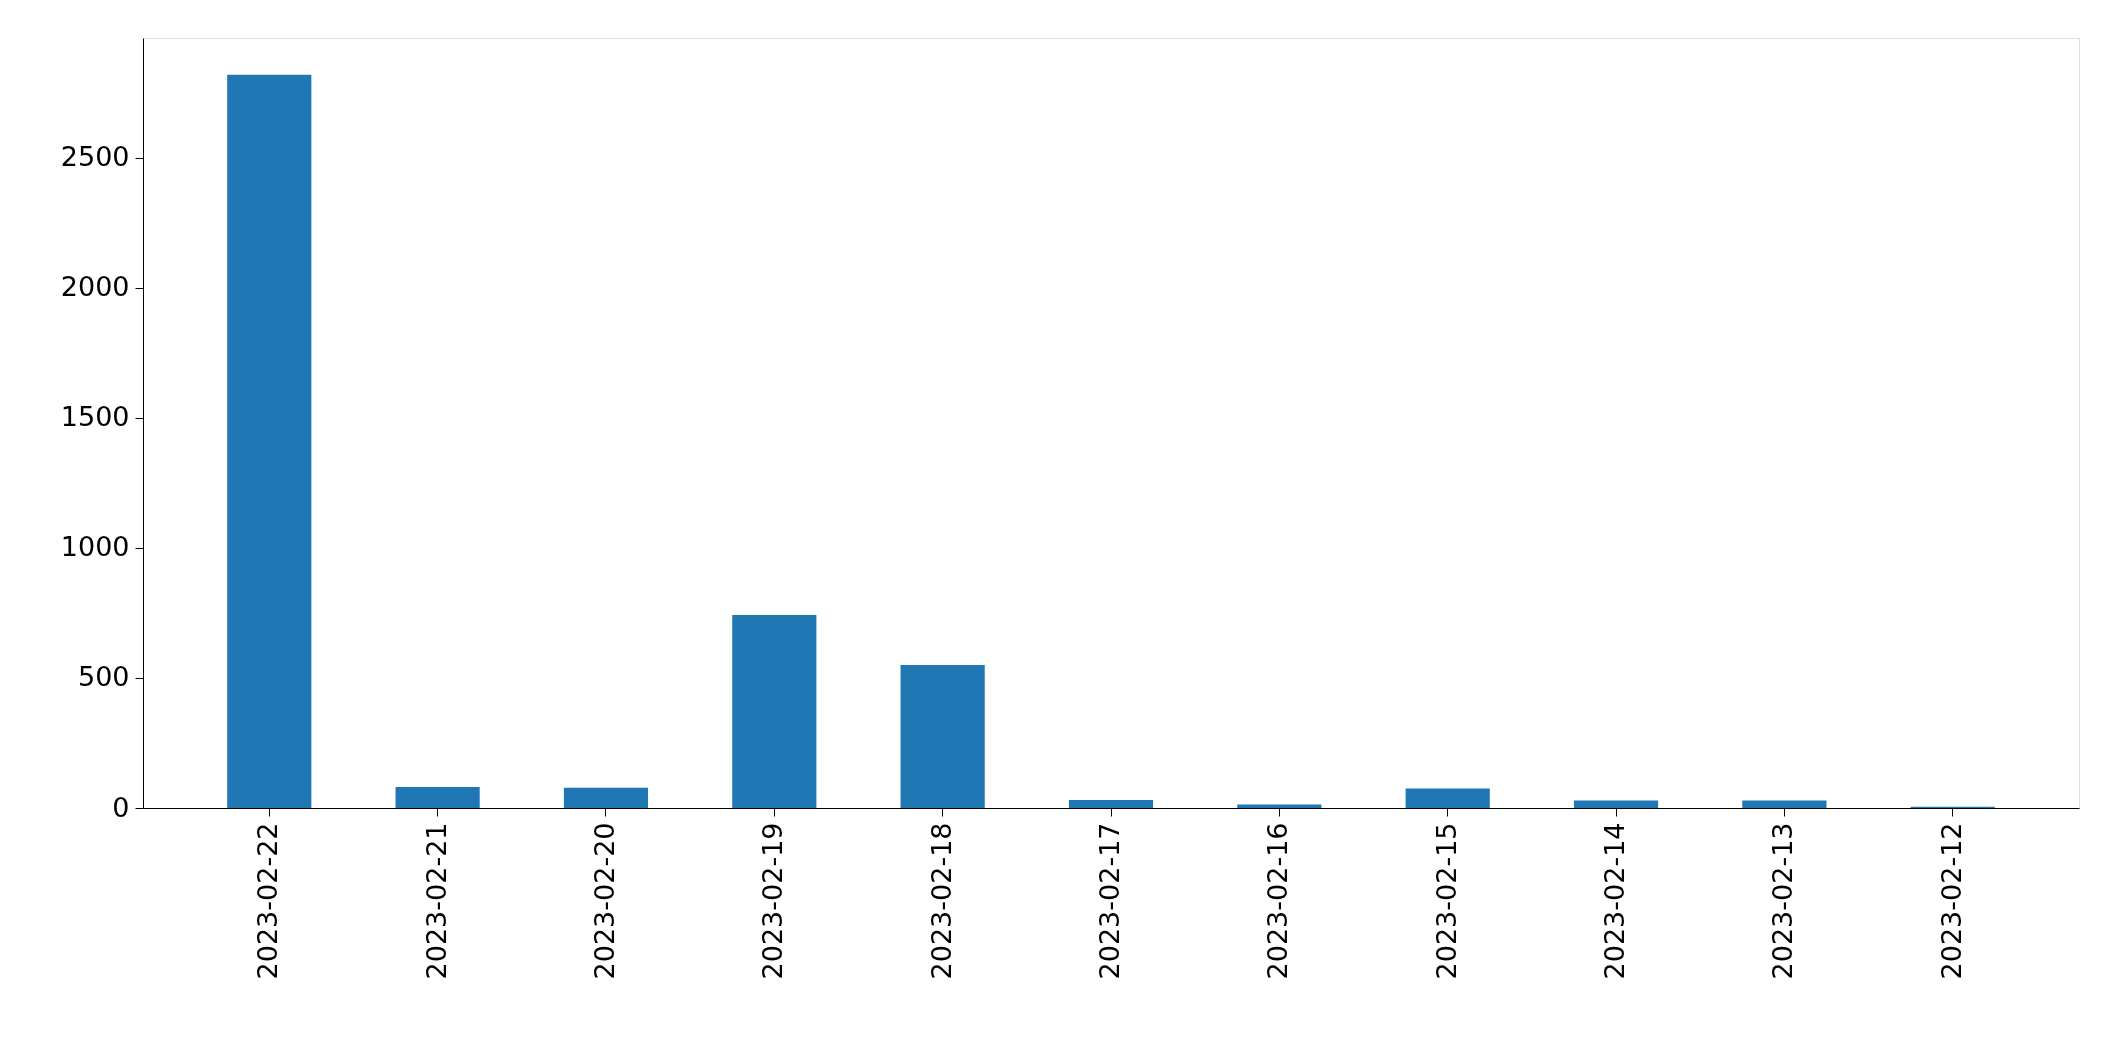  Describe the element at coordinates (1278, 901) in the screenshot. I see `x-tick-label: 2023-02-16` at that location.